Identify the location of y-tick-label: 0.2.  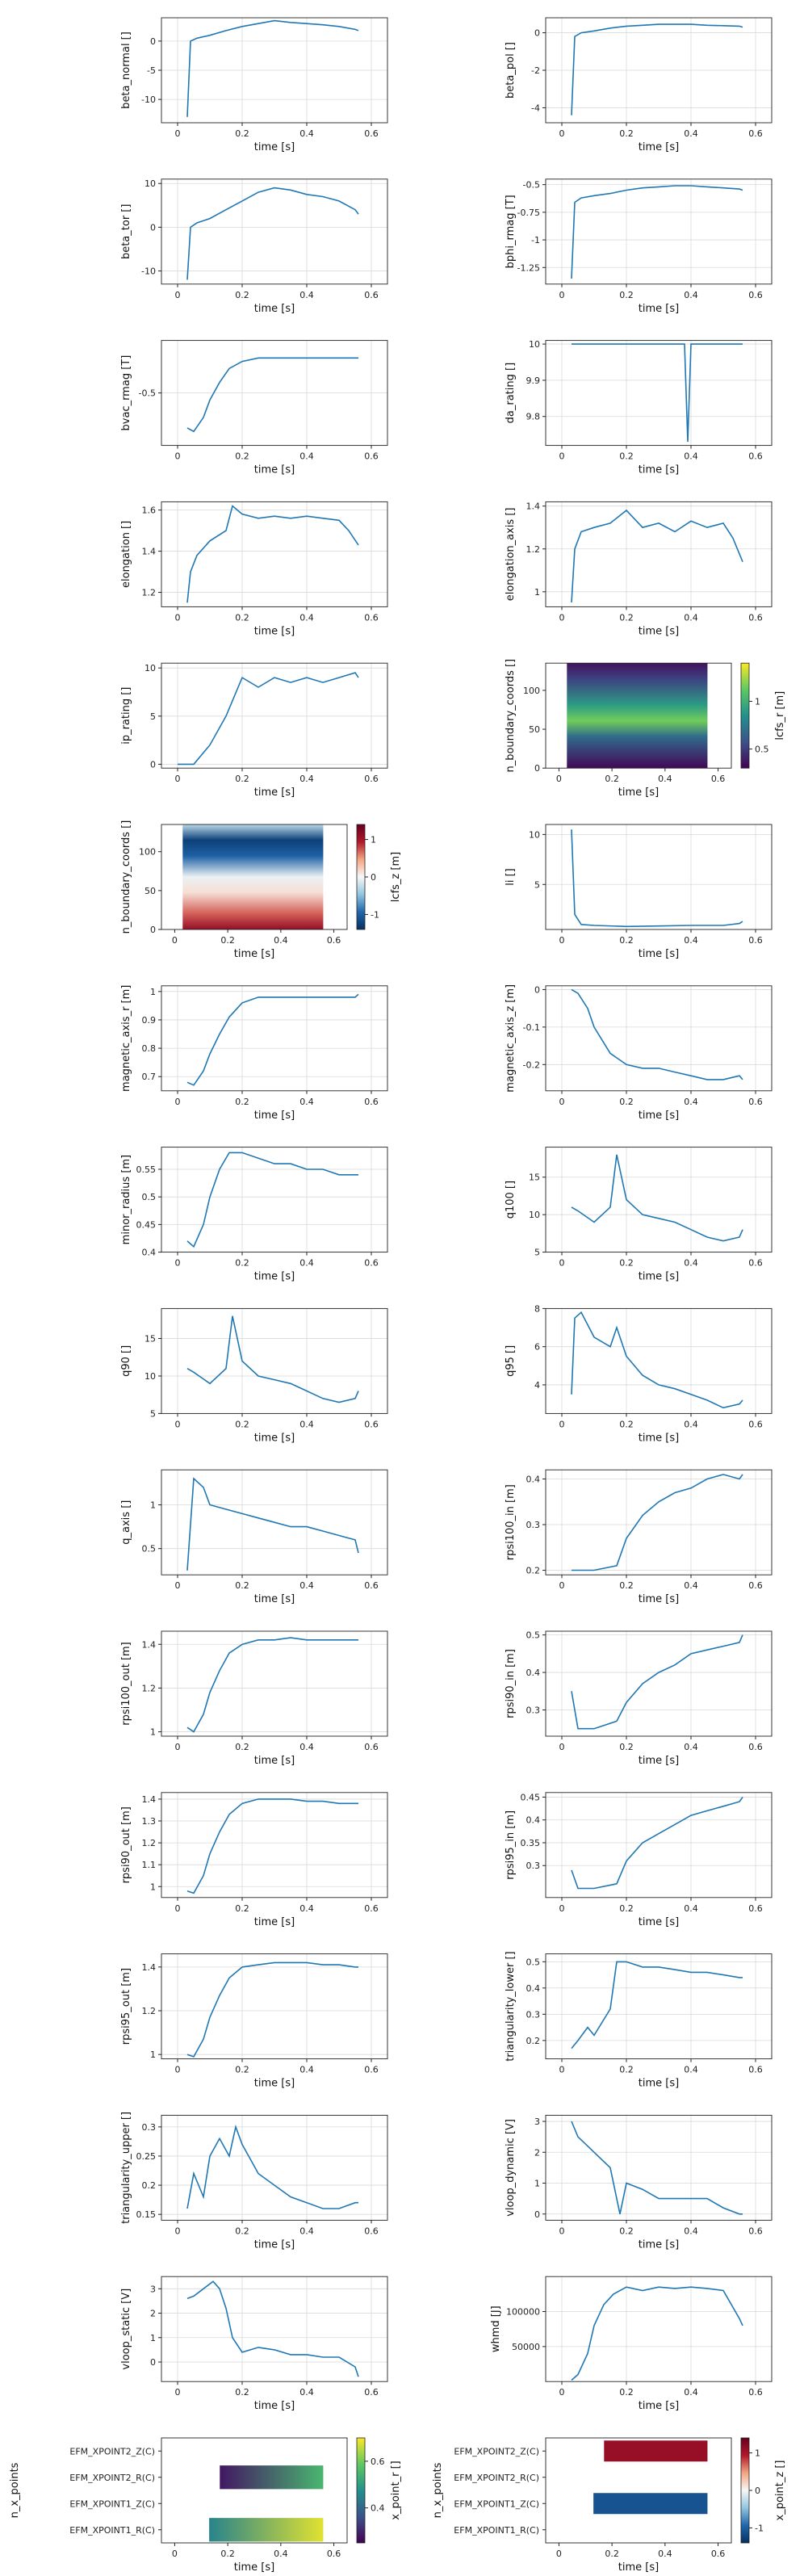
(533, 1571).